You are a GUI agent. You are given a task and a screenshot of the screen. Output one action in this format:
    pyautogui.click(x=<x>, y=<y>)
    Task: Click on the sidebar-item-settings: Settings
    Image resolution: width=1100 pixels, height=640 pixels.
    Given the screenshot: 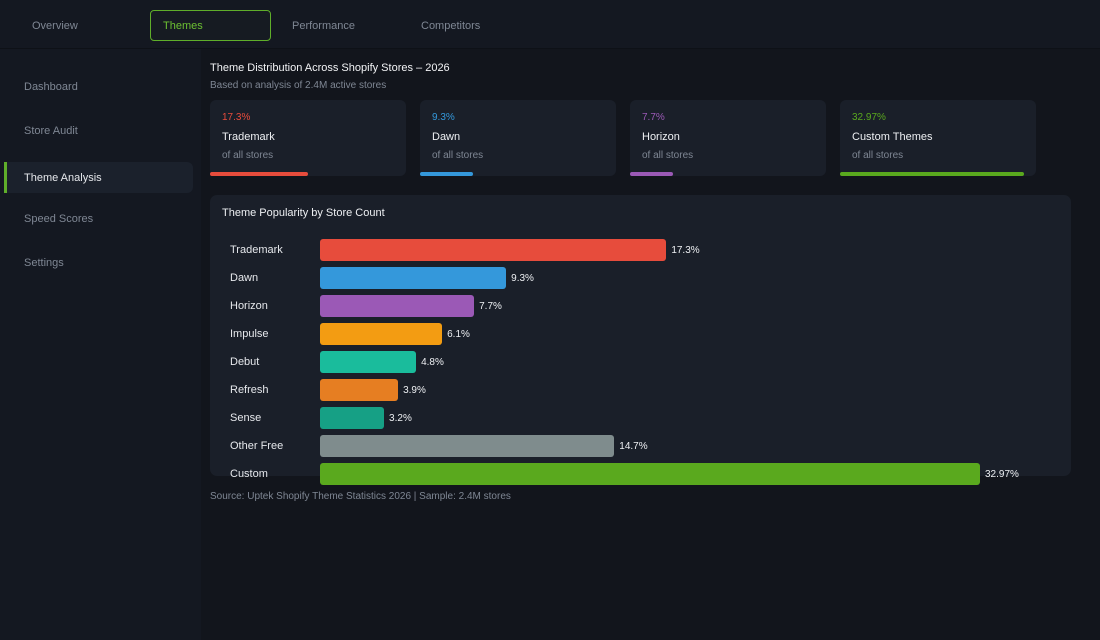 What is the action you would take?
    pyautogui.click(x=44, y=262)
    